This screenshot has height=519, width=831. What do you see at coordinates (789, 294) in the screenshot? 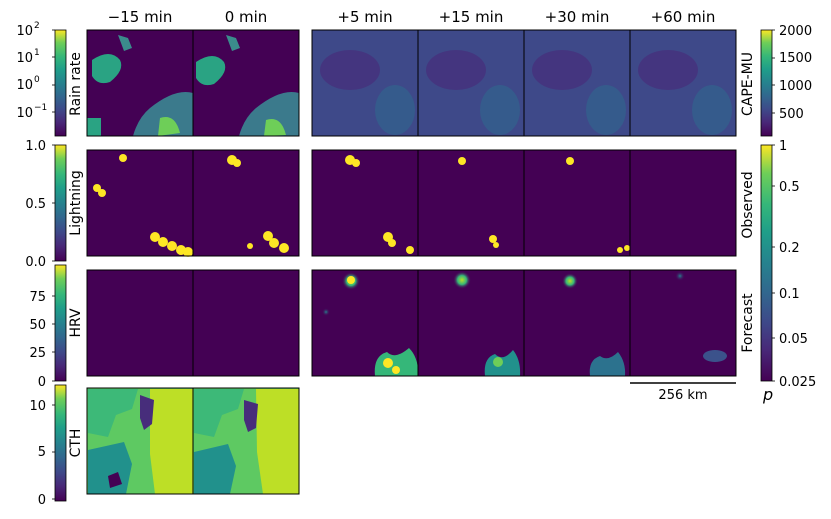
I see `tick-label: 0.1` at bounding box center [789, 294].